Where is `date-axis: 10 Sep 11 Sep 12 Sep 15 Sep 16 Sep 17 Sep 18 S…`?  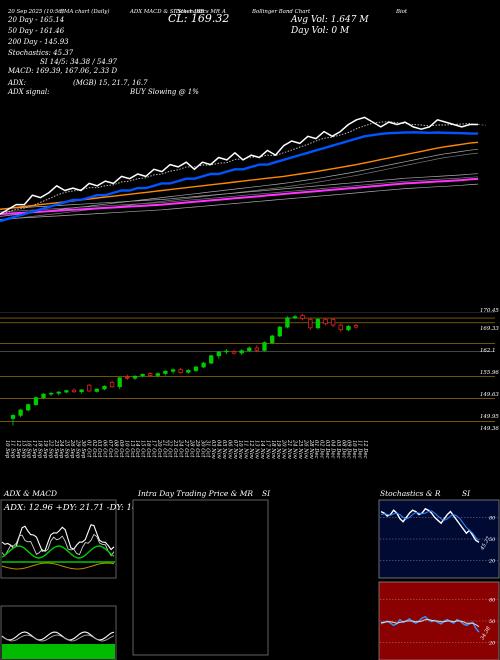 date-axis: 10 Sep 11 Sep 12 Sep 15 Sep 16 Sep 17 Sep 18 S… is located at coordinates (186, 449).